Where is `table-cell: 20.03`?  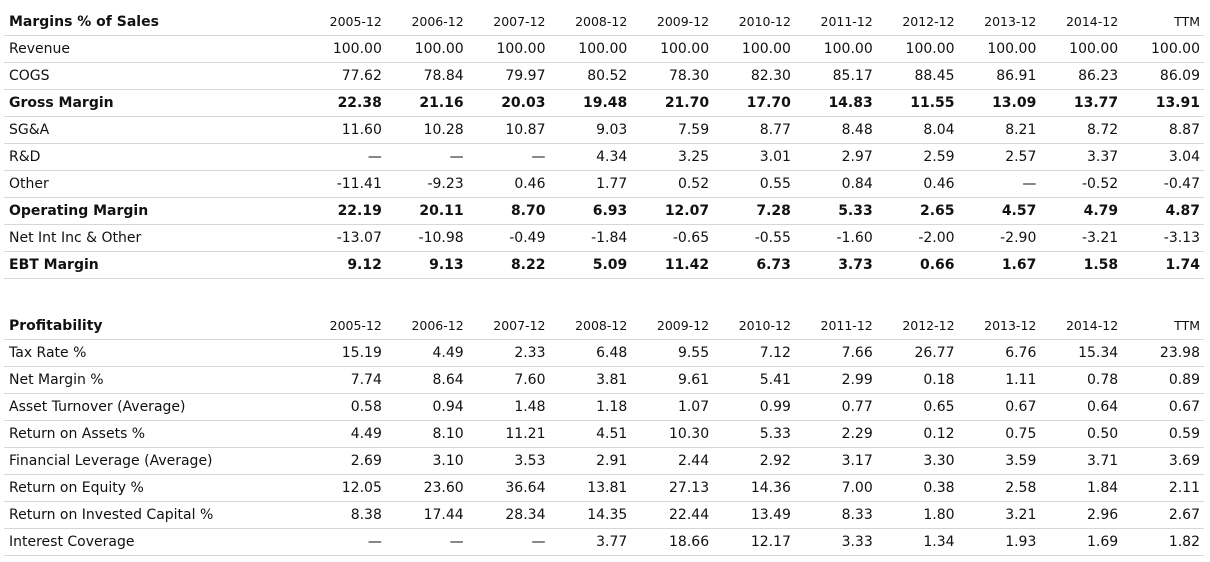
table-cell: 20.03 is located at coordinates (508, 103).